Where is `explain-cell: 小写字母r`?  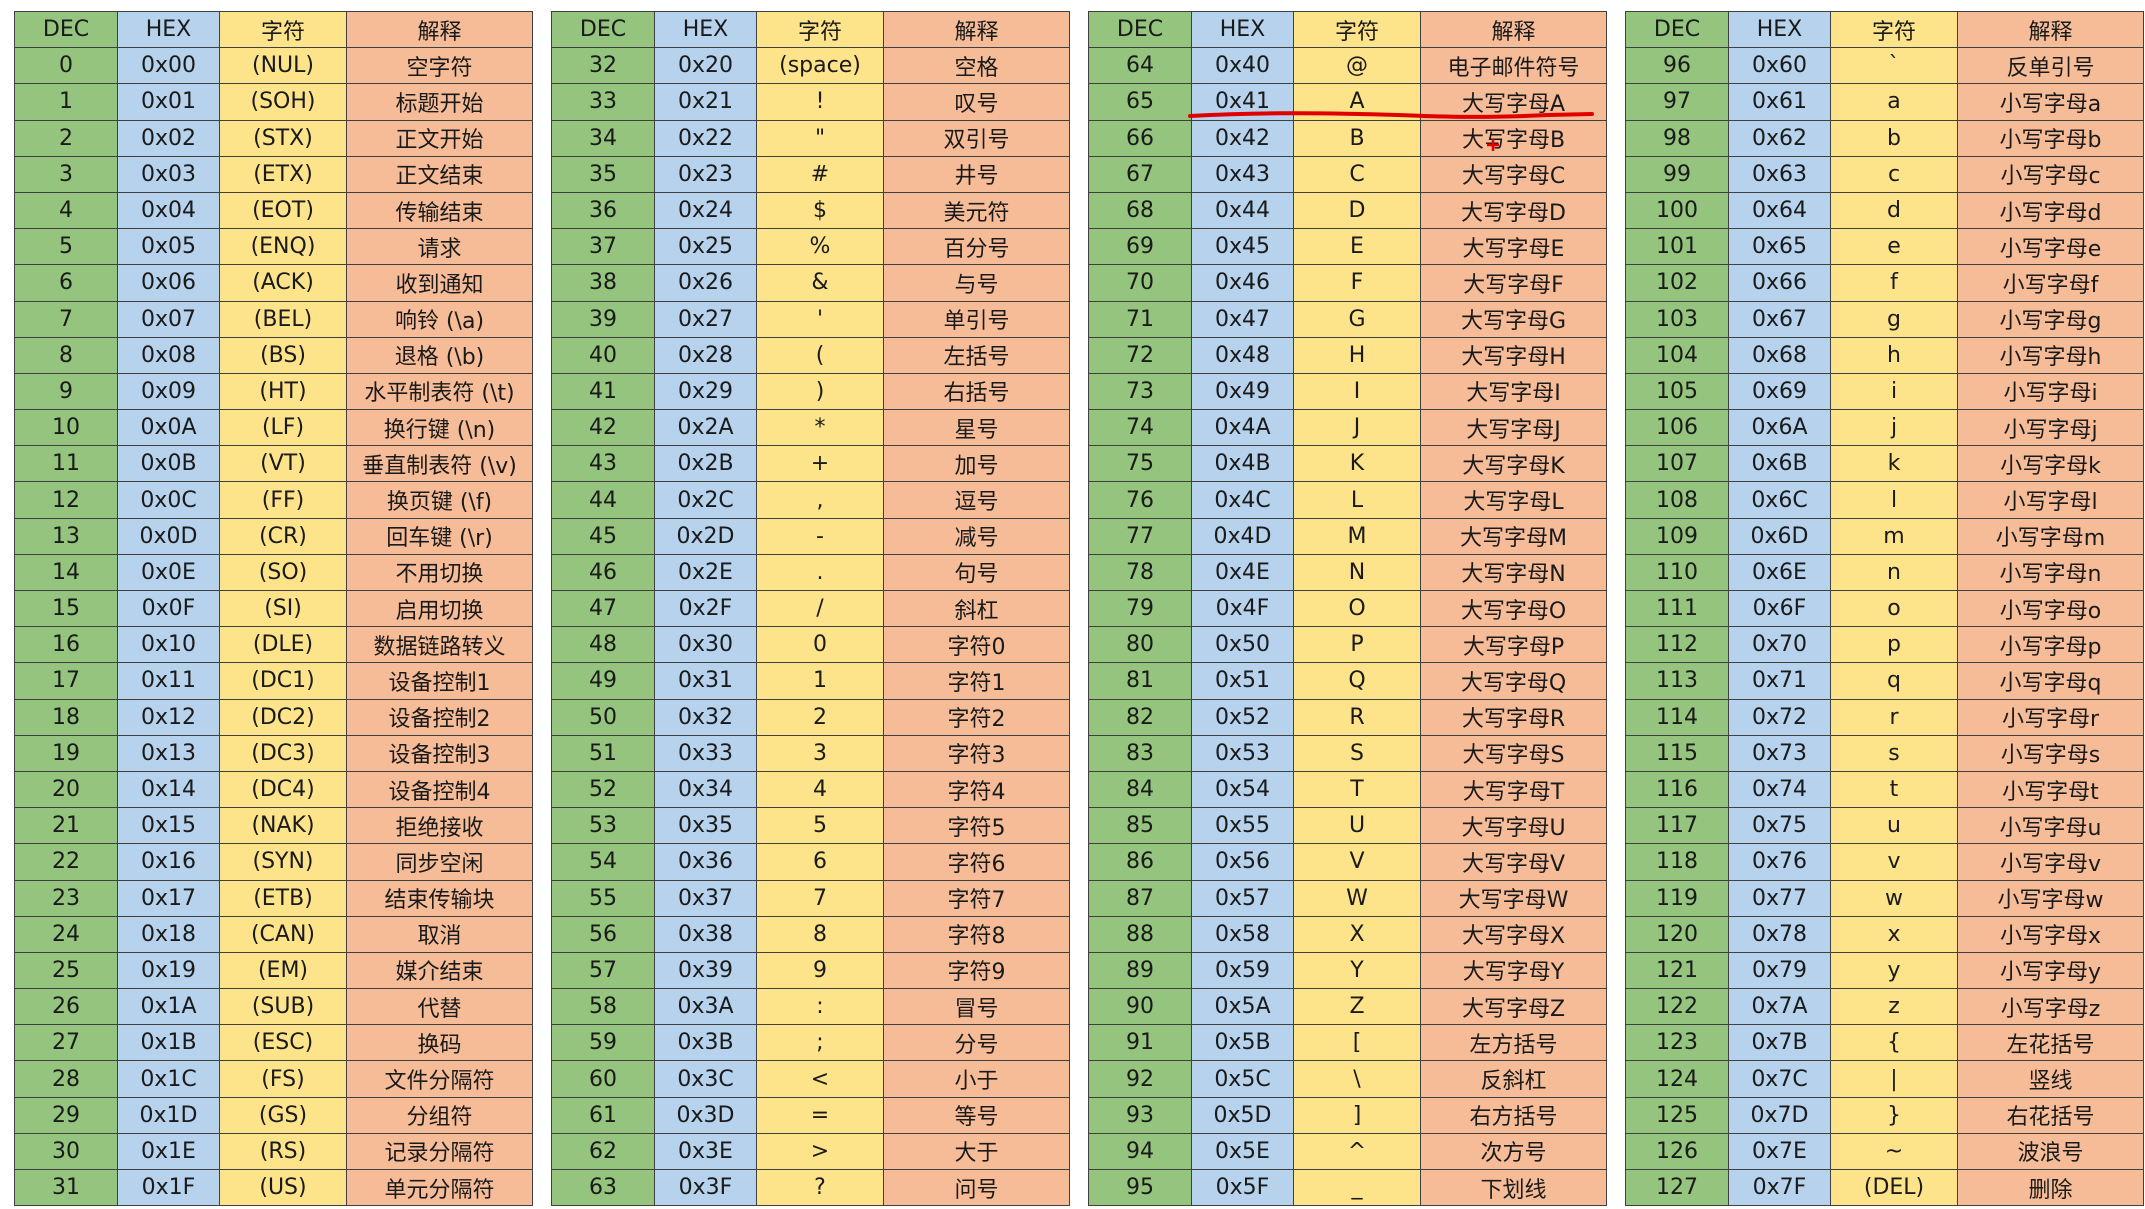 explain-cell: 小写字母r is located at coordinates (2050, 717).